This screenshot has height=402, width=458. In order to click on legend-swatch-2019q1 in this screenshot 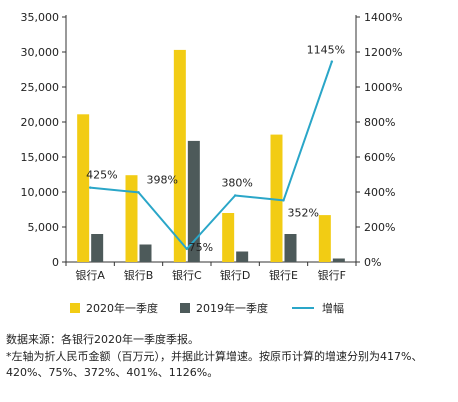, I will do `click(185, 308)`.